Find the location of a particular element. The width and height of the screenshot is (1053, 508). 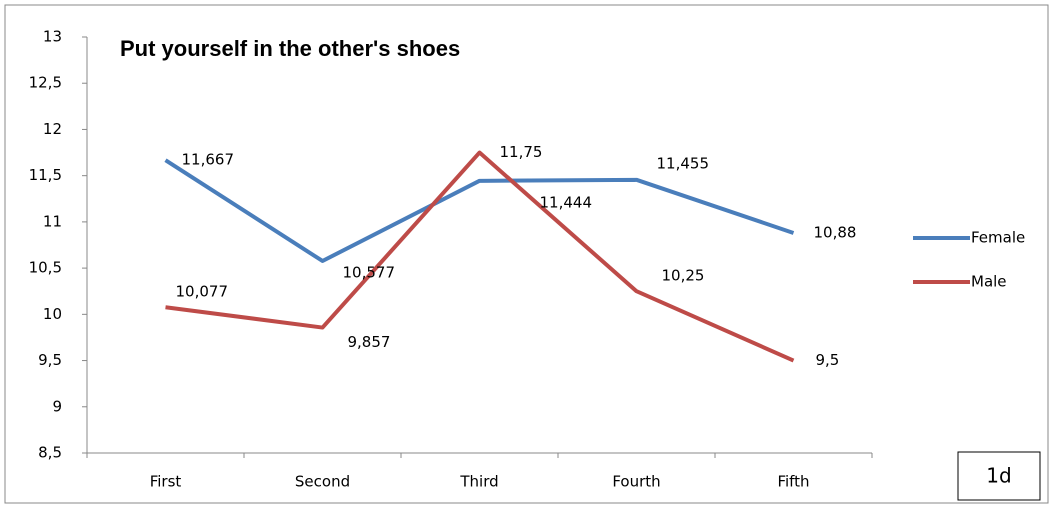

y-tick-label: 10 is located at coordinates (52, 314).